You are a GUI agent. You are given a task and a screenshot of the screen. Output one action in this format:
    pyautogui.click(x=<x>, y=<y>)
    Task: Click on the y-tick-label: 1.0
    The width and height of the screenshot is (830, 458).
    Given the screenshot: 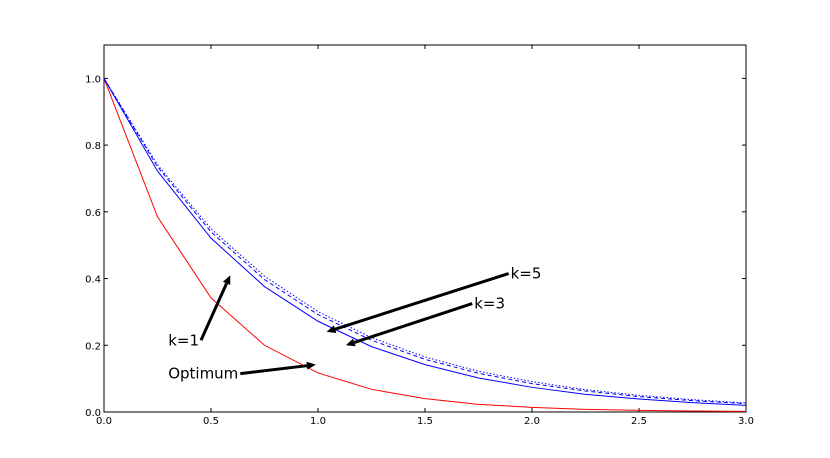 What is the action you would take?
    pyautogui.click(x=93, y=79)
    